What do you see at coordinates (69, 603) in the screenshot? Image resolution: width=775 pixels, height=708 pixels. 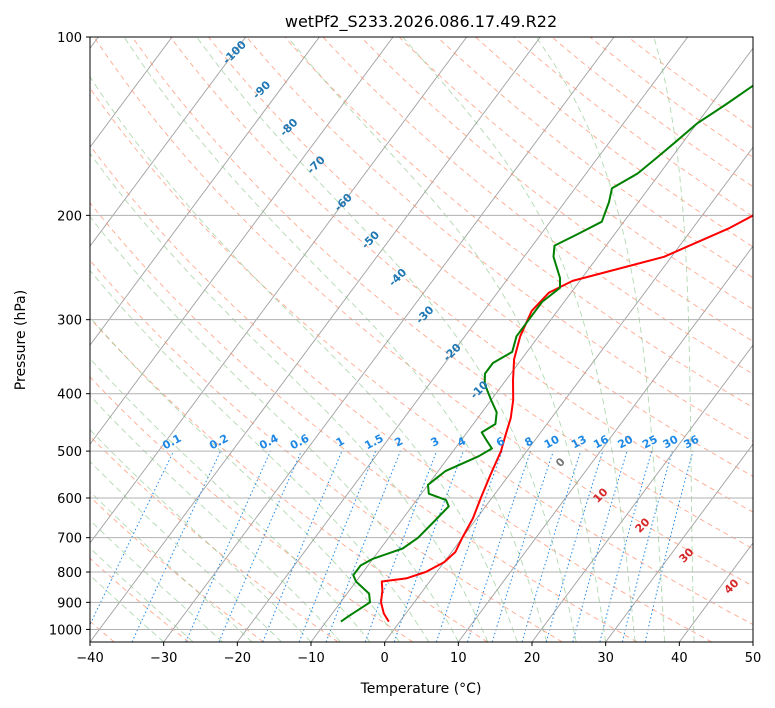 I see `y-tick-label: 900` at bounding box center [69, 603].